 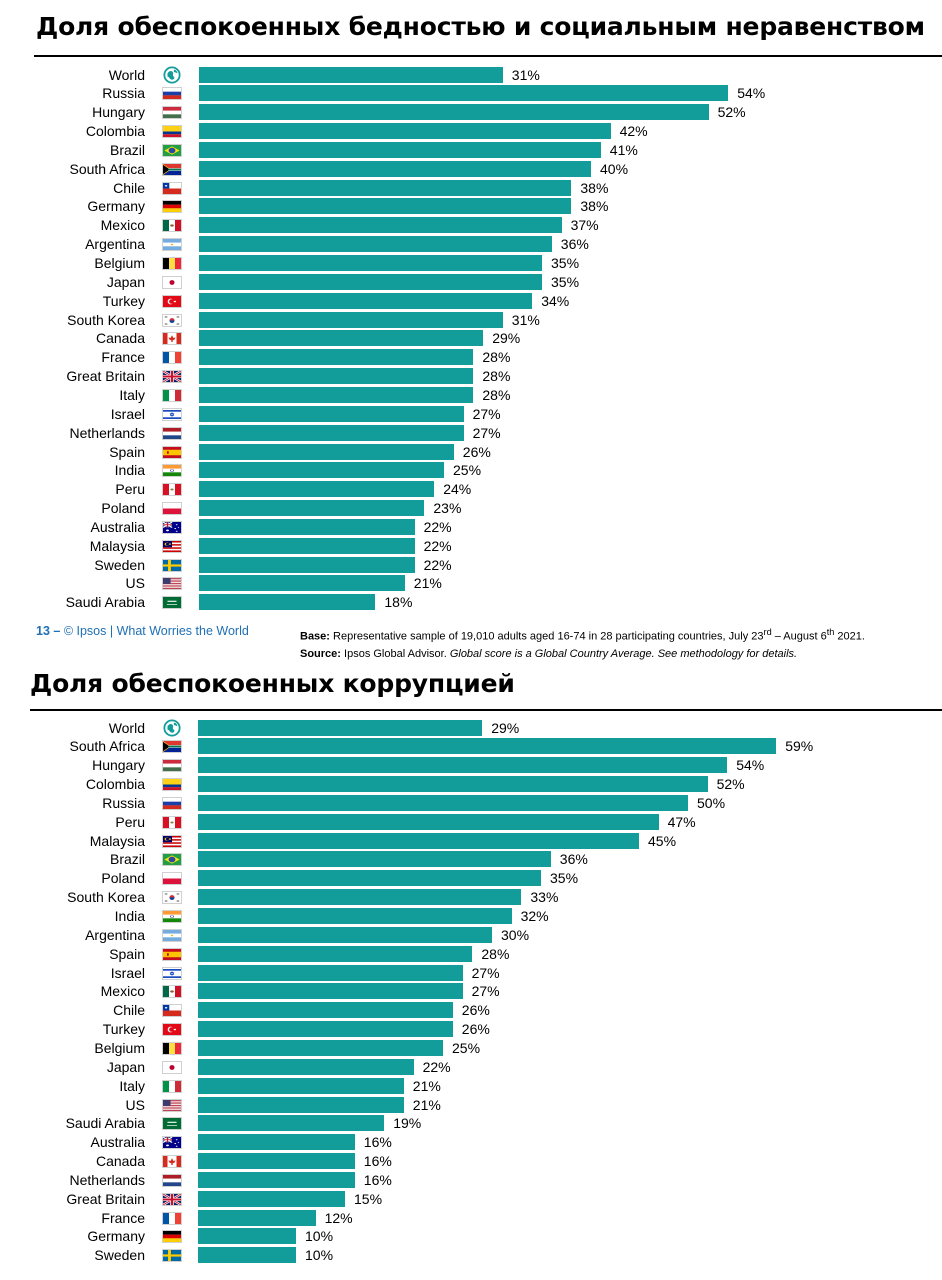 I want to click on bar-mexico, so click(x=330, y=991).